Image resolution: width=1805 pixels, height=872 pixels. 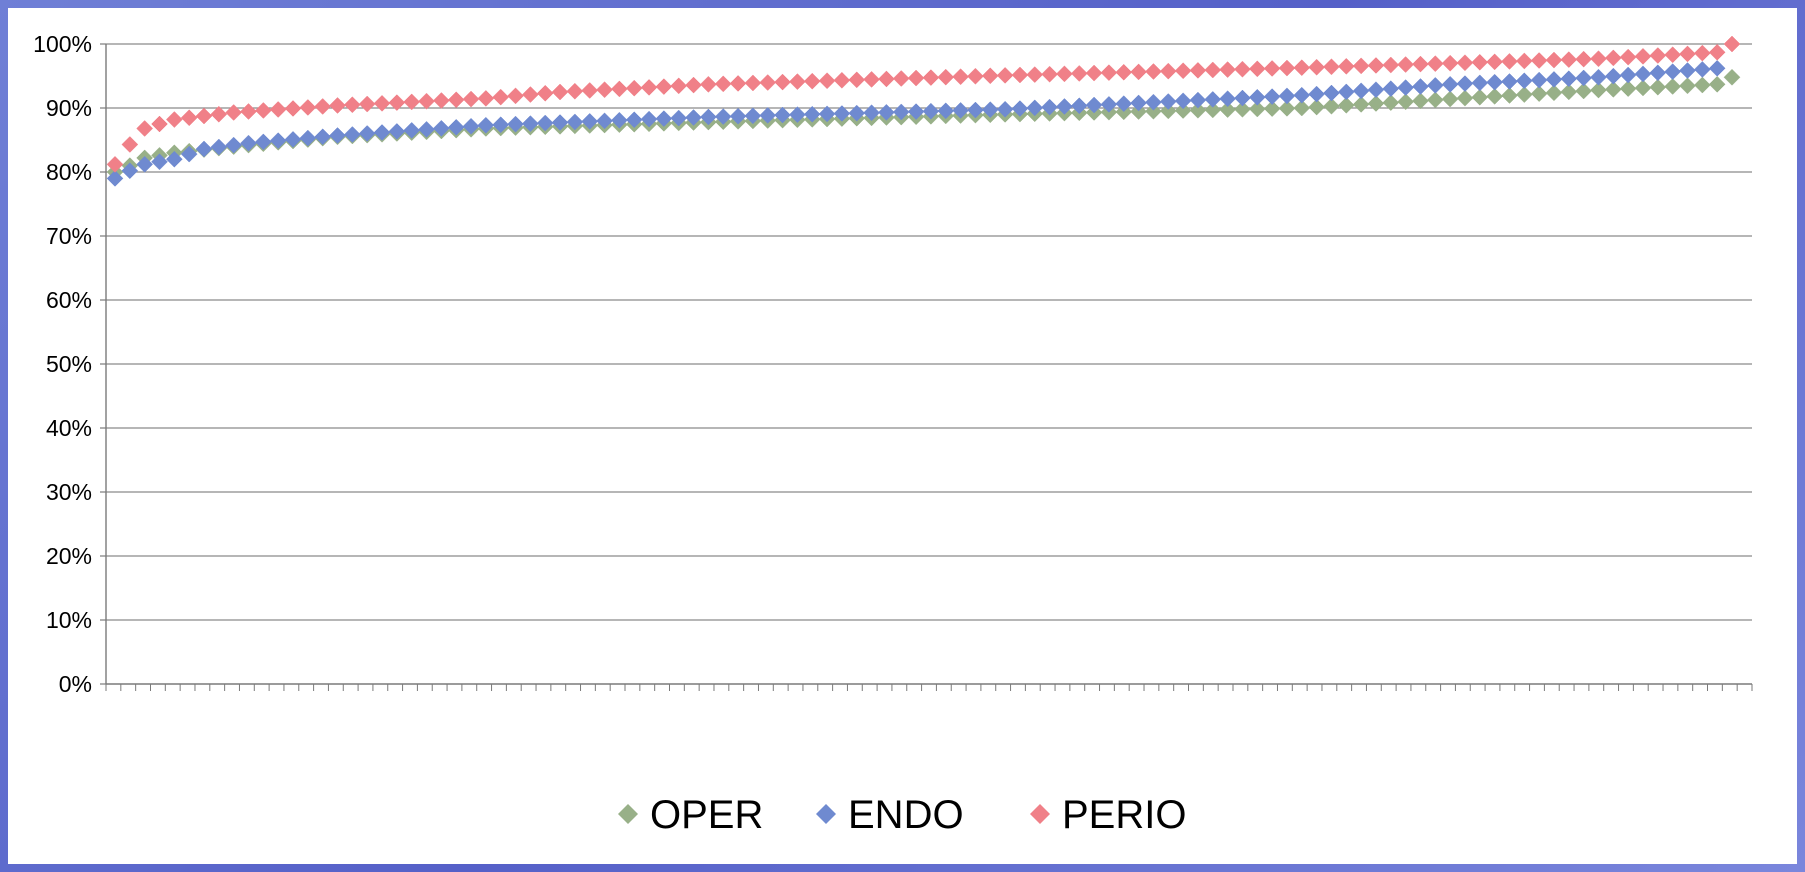 What do you see at coordinates (69, 108) in the screenshot?
I see `y-tick-label: 90%` at bounding box center [69, 108].